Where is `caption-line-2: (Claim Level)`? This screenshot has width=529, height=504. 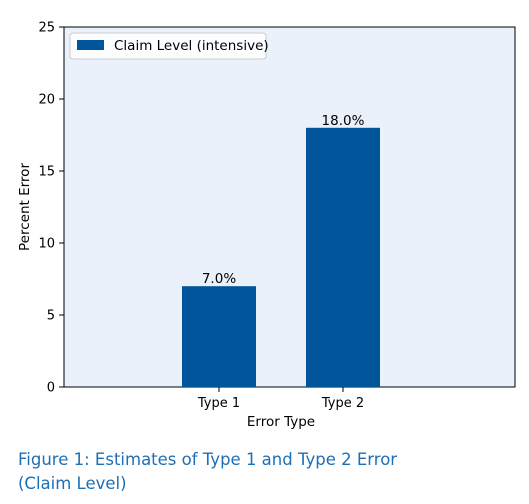
caption-line-2: (Claim Level) is located at coordinates (72, 483).